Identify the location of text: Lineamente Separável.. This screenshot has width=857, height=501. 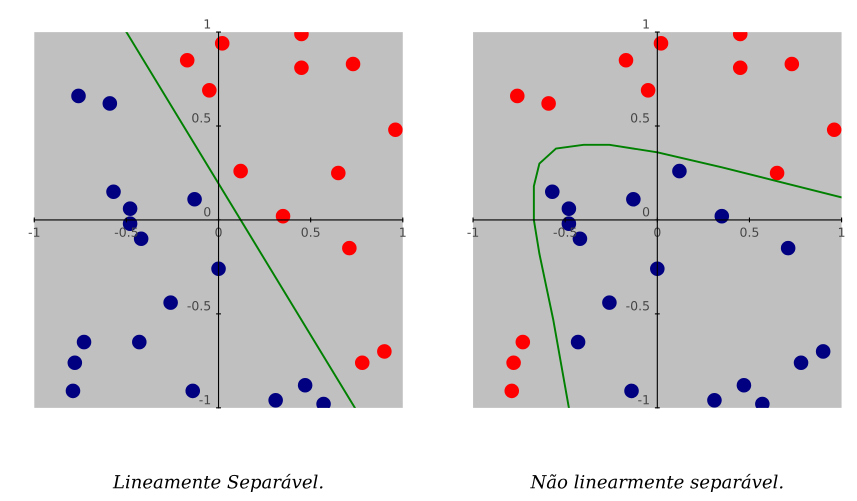
(217, 483).